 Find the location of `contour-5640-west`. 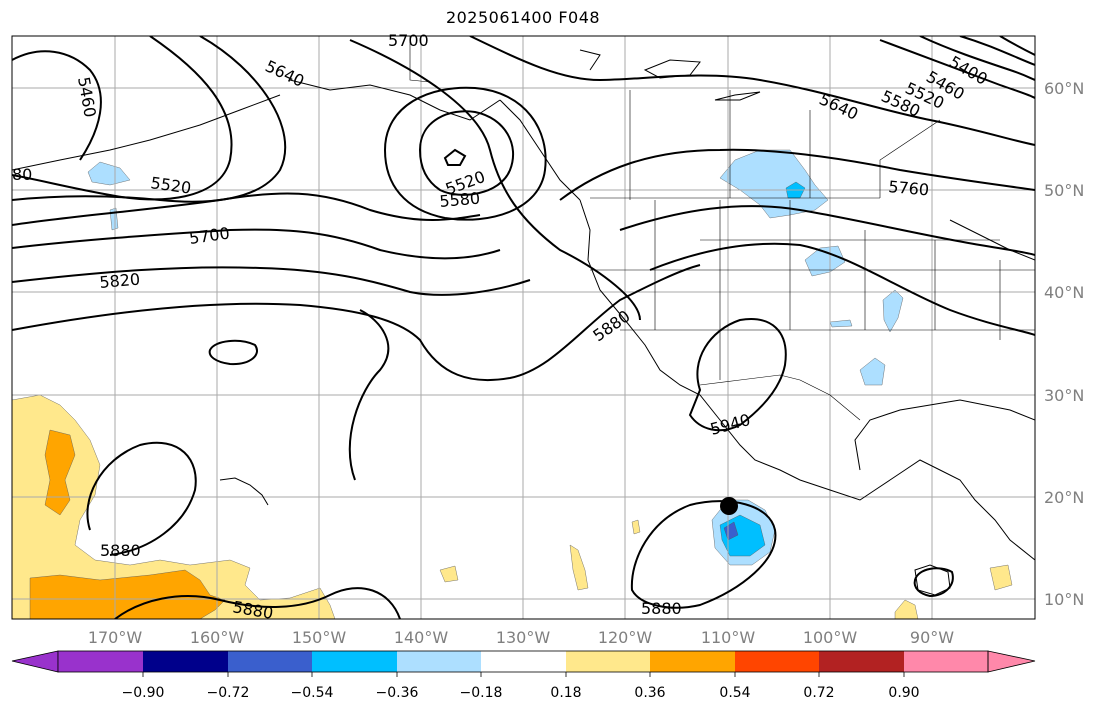

contour-5640-west is located at coordinates (246, 209).